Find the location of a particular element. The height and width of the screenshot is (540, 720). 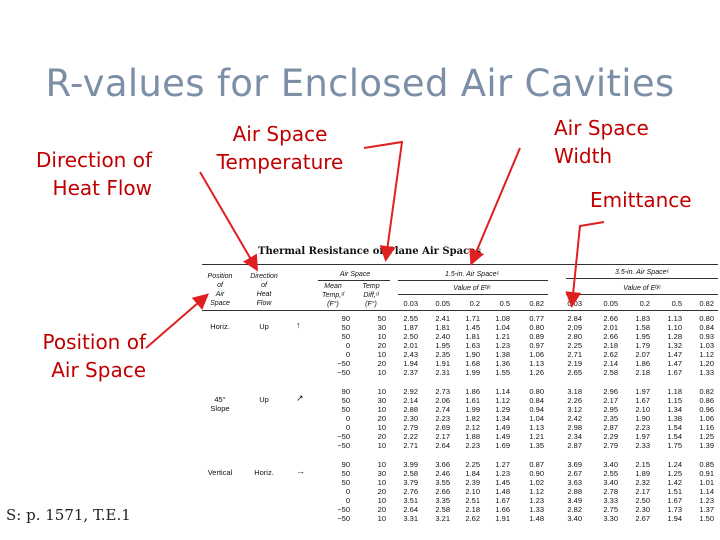

table-cell: 1.26 is located at coordinates (536, 372).